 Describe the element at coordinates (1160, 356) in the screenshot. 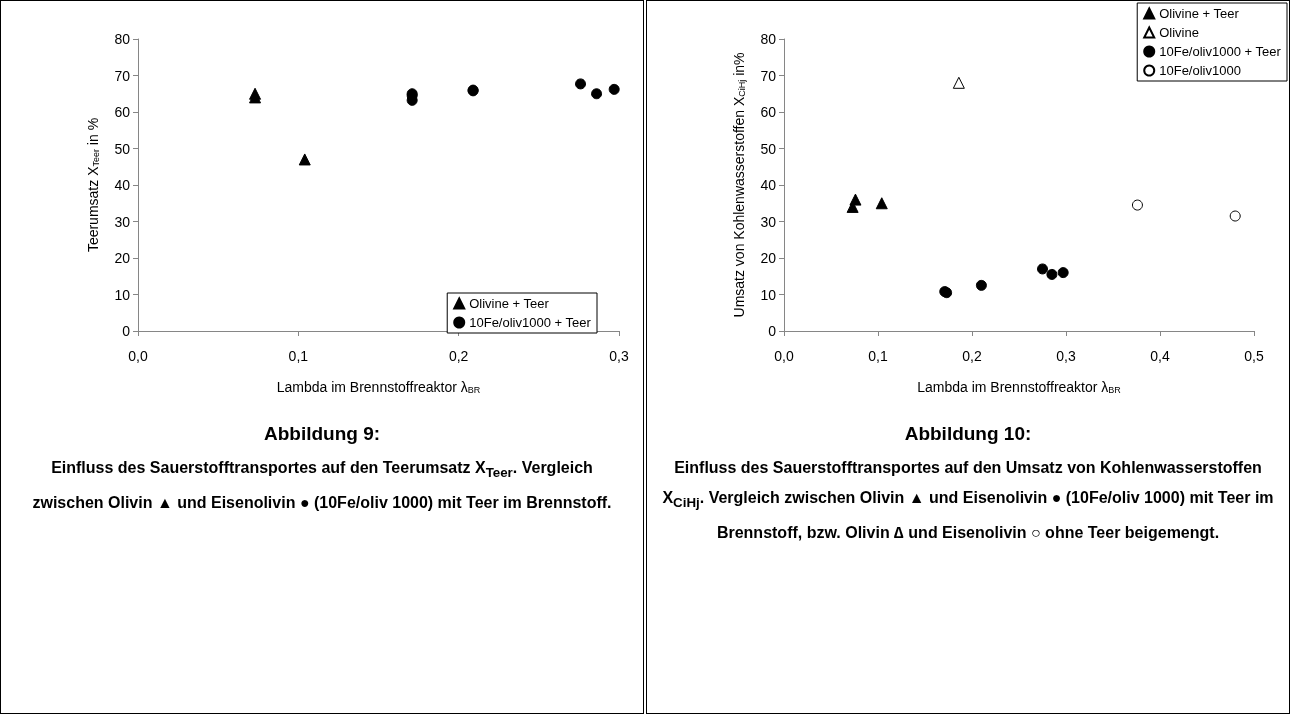

I see `x-tick-label: 0,4` at that location.